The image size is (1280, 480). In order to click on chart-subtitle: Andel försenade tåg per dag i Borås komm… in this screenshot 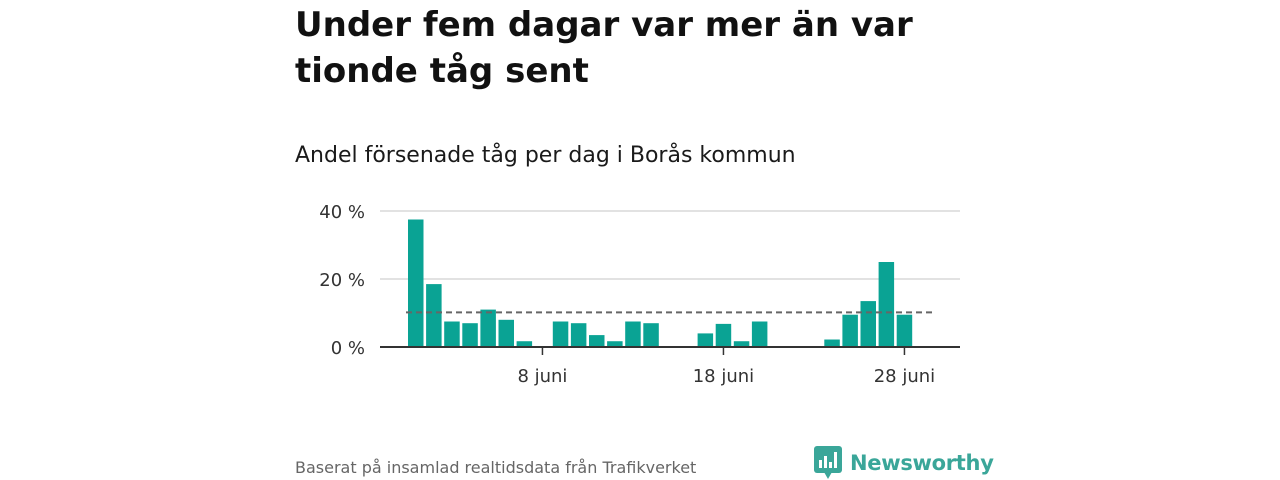, I will do `click(545, 155)`.